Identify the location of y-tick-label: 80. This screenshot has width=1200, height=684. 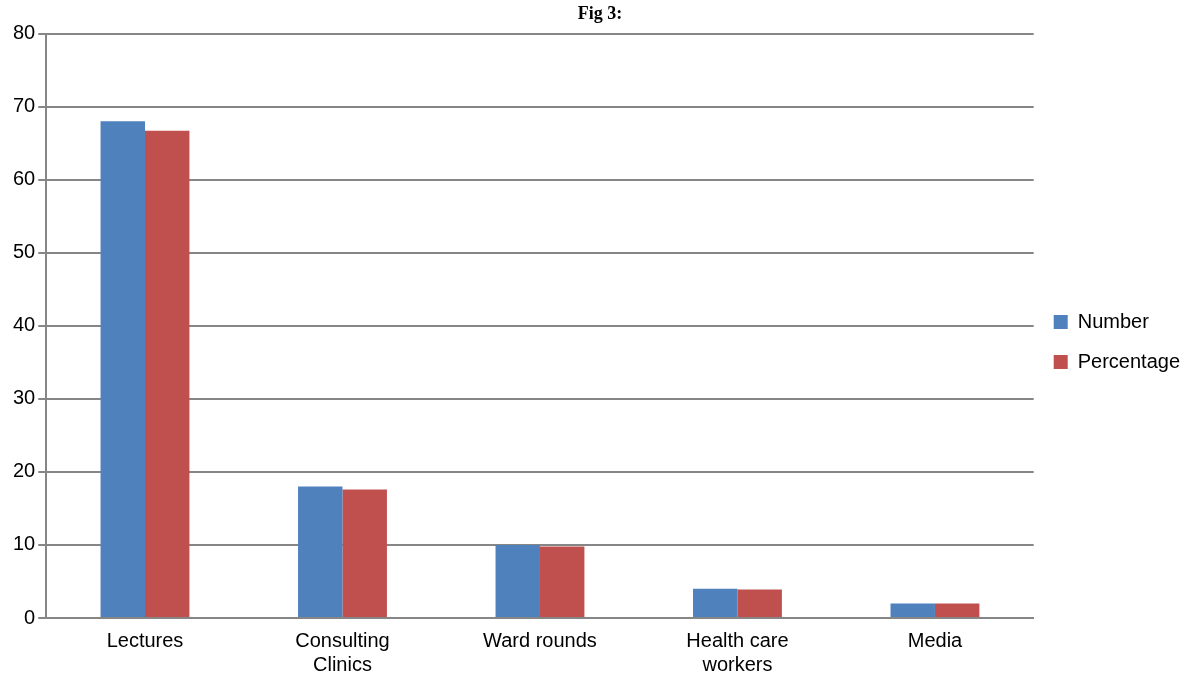
(24, 32).